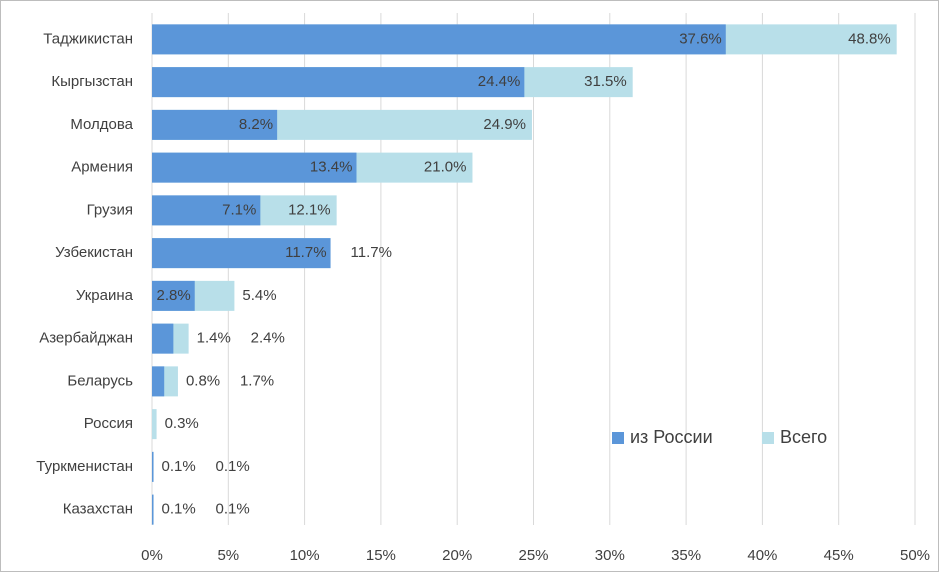 This screenshot has width=939, height=572. What do you see at coordinates (457, 555) in the screenshot?
I see `x-tick-label: 20%` at bounding box center [457, 555].